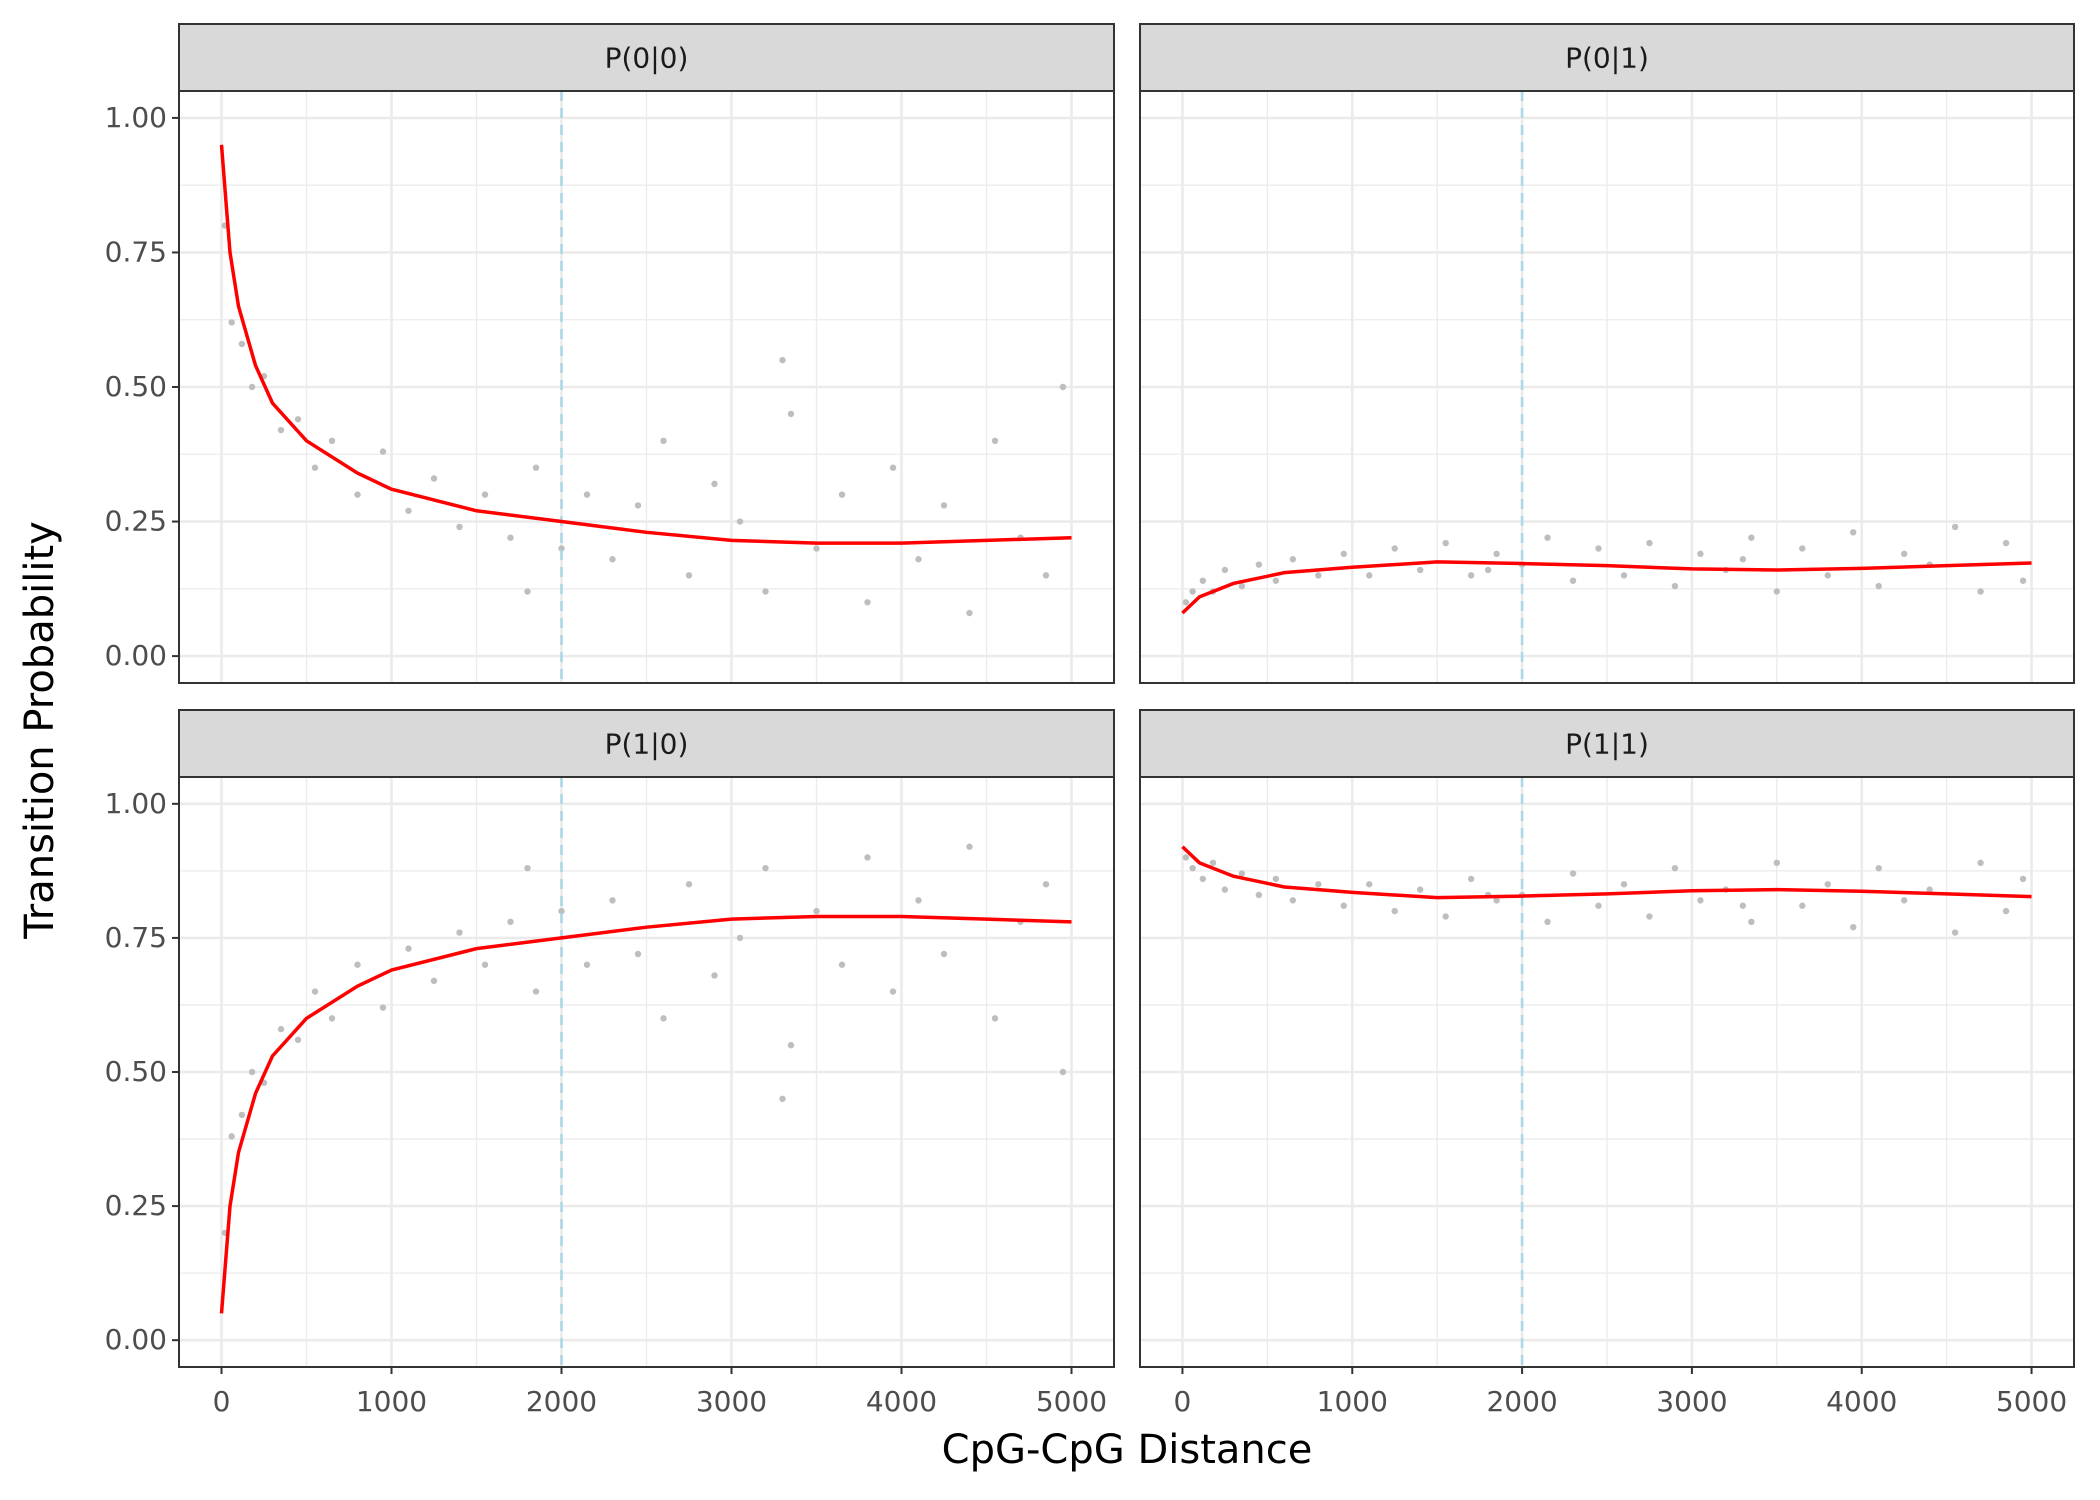 The height and width of the screenshot is (1500, 2100). Describe the element at coordinates (136, 1071) in the screenshot. I see `y-tick-label: 0.50` at that location.